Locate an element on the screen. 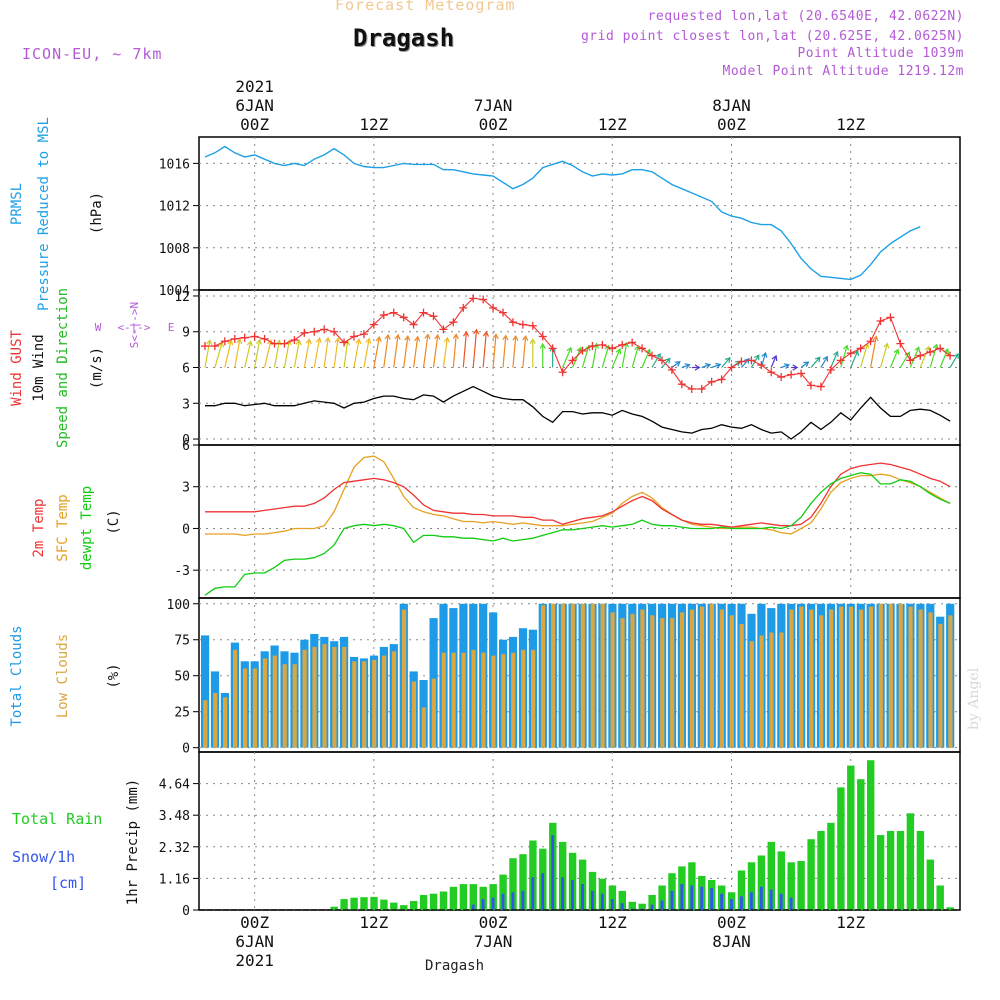 The width and height of the screenshot is (1000, 1000). point-altitude: Point Altitude 1039m is located at coordinates (880, 53).